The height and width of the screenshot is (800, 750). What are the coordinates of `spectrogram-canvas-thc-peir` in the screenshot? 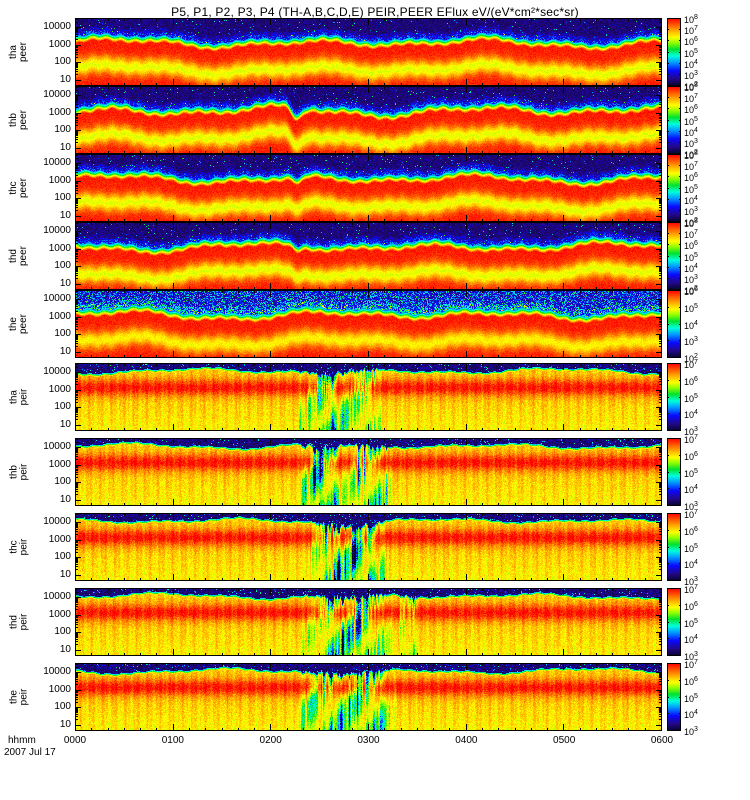 It's located at (368, 547).